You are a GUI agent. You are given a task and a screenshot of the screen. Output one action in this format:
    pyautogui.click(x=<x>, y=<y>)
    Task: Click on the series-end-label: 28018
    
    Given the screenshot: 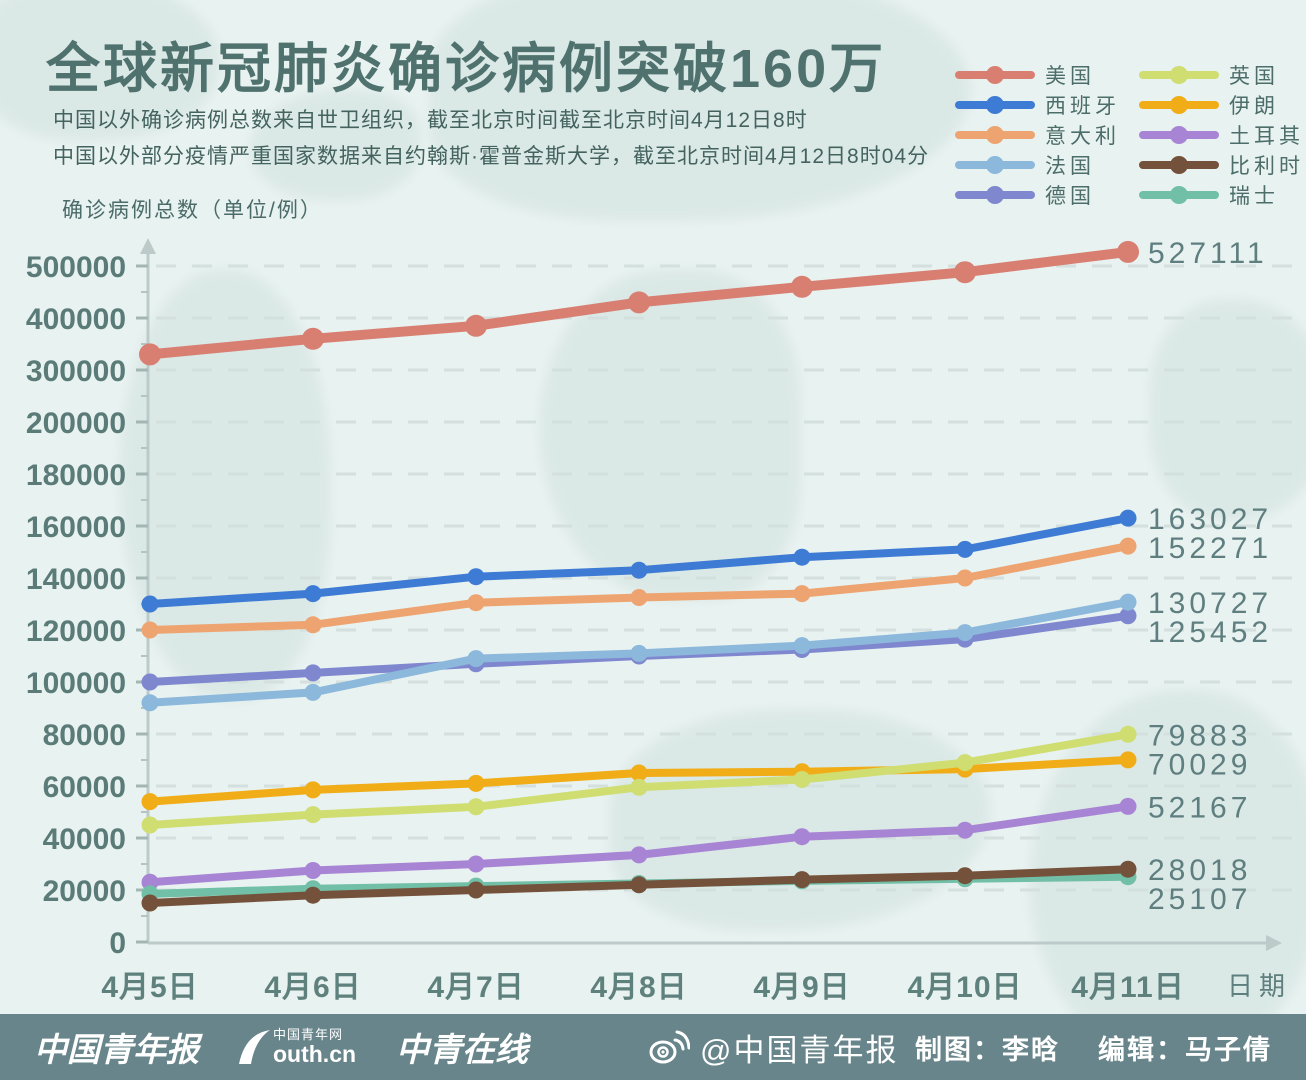 What is the action you would take?
    pyautogui.click(x=1199, y=870)
    